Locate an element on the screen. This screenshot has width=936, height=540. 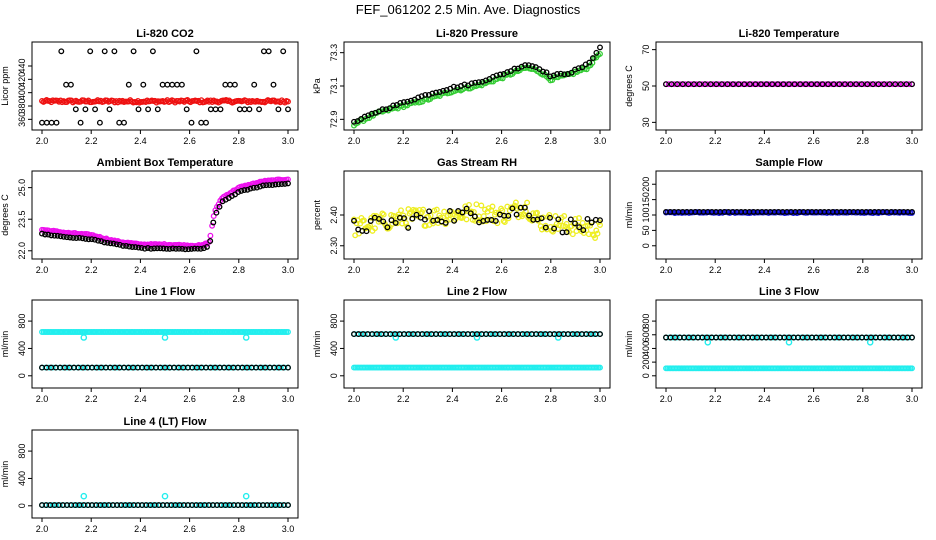
y-axis-label: kPa is located at coordinates (317, 86).